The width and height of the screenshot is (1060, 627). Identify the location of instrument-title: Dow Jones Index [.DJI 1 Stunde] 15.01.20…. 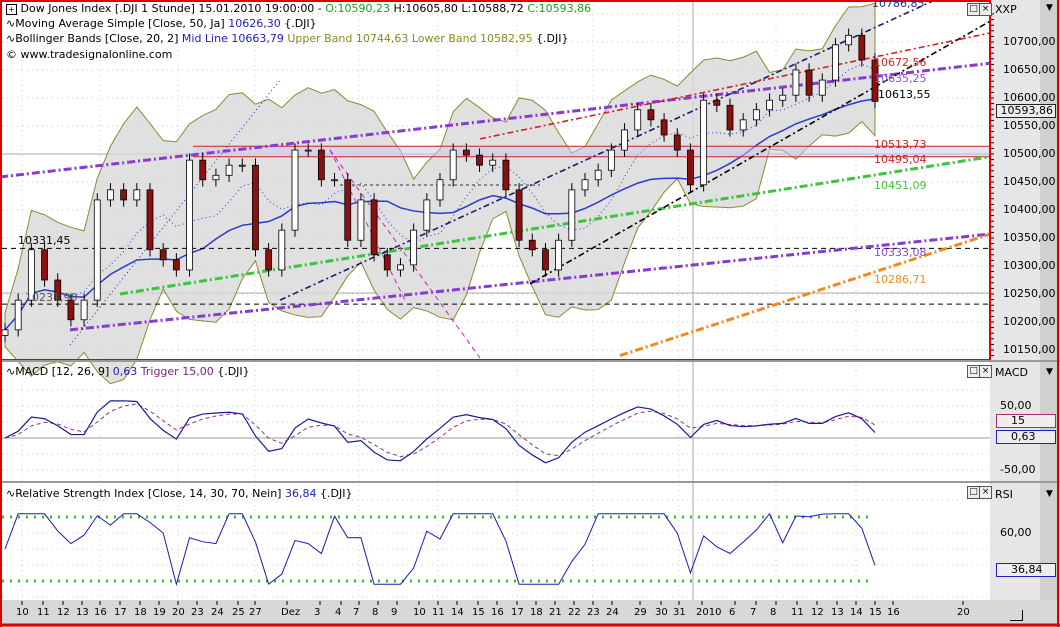
(173, 8).